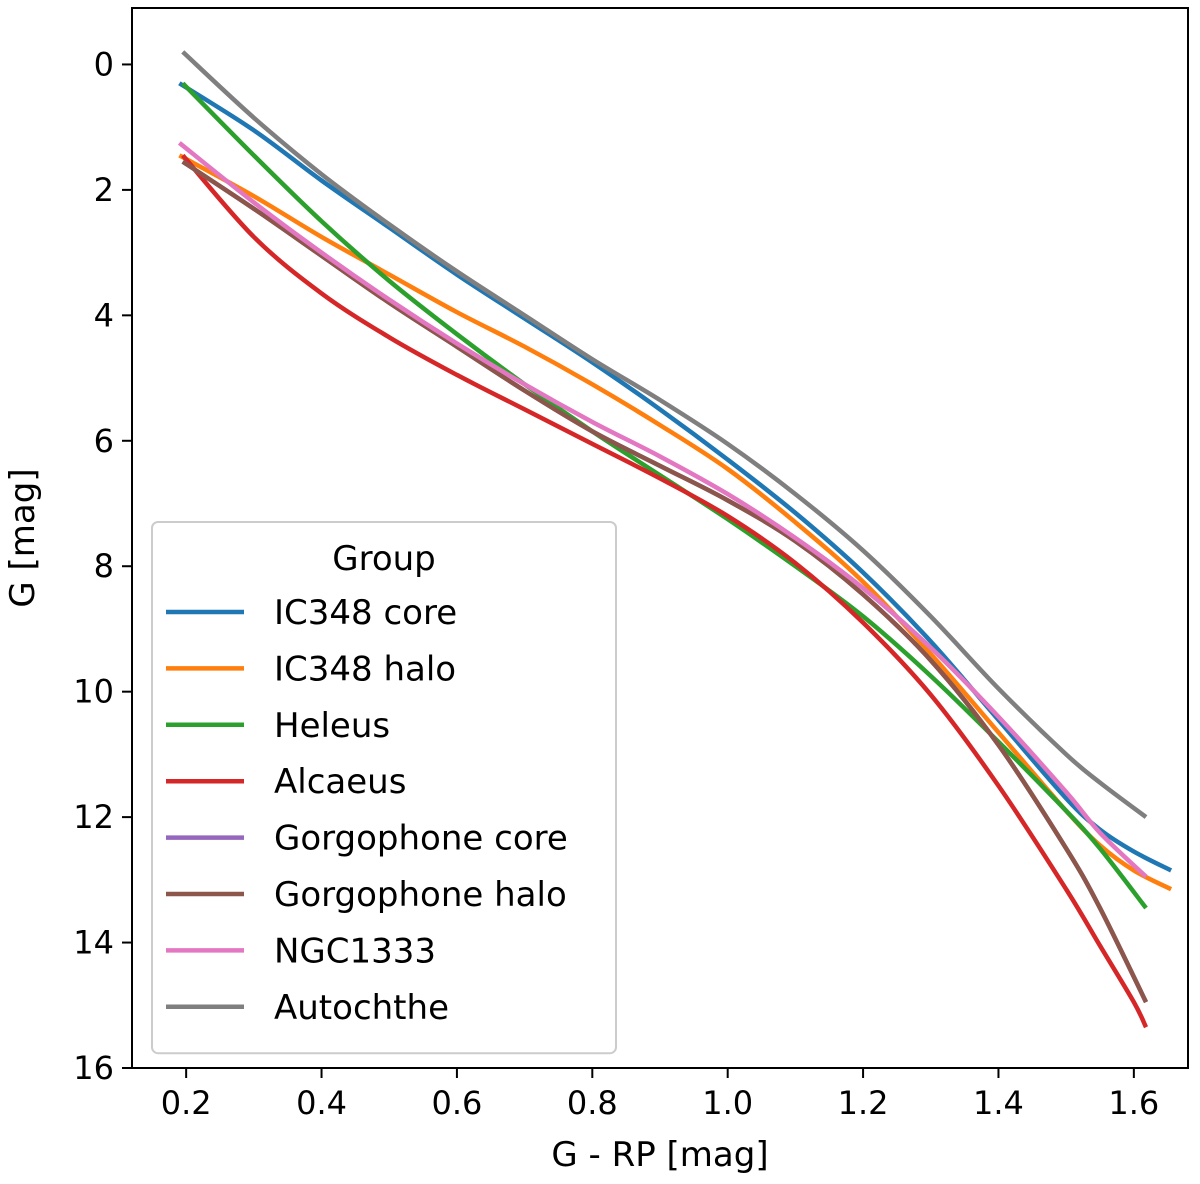  Describe the element at coordinates (355, 951) in the screenshot. I see `legend-label-ngc1333: NGC1333` at that location.